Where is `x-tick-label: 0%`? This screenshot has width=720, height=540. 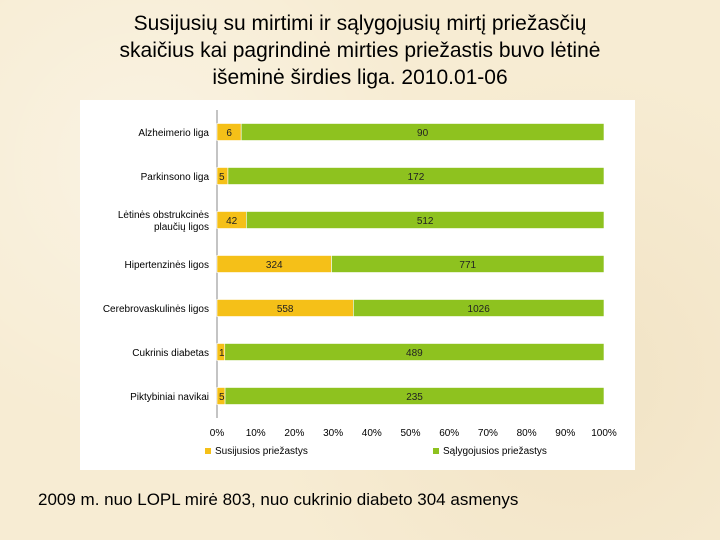 x-tick-label: 0% is located at coordinates (217, 433).